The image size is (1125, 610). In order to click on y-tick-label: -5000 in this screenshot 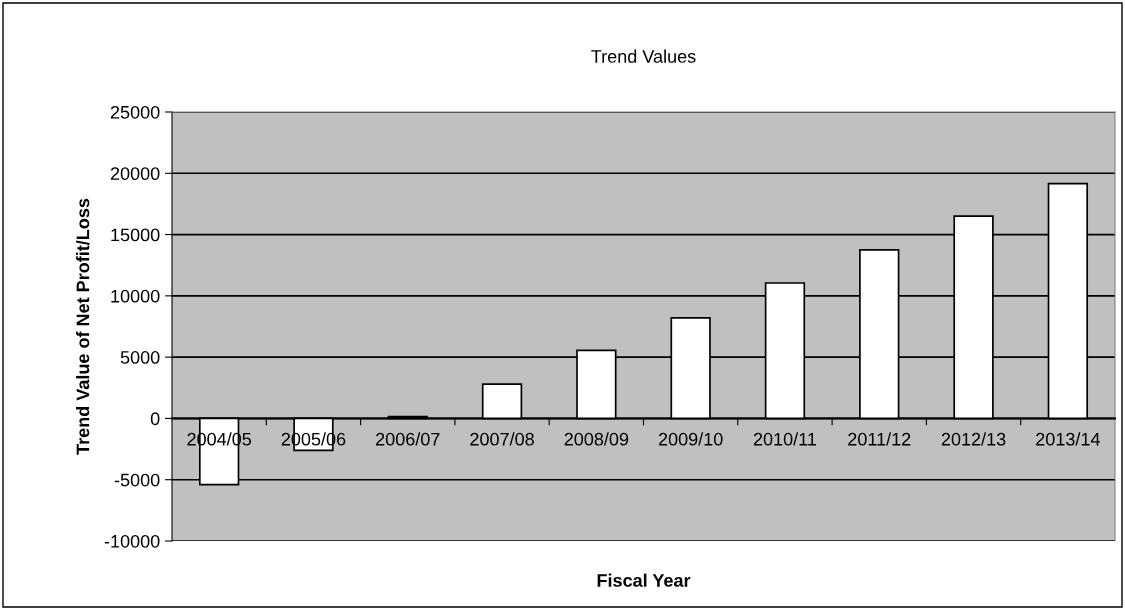, I will do `click(137, 480)`.